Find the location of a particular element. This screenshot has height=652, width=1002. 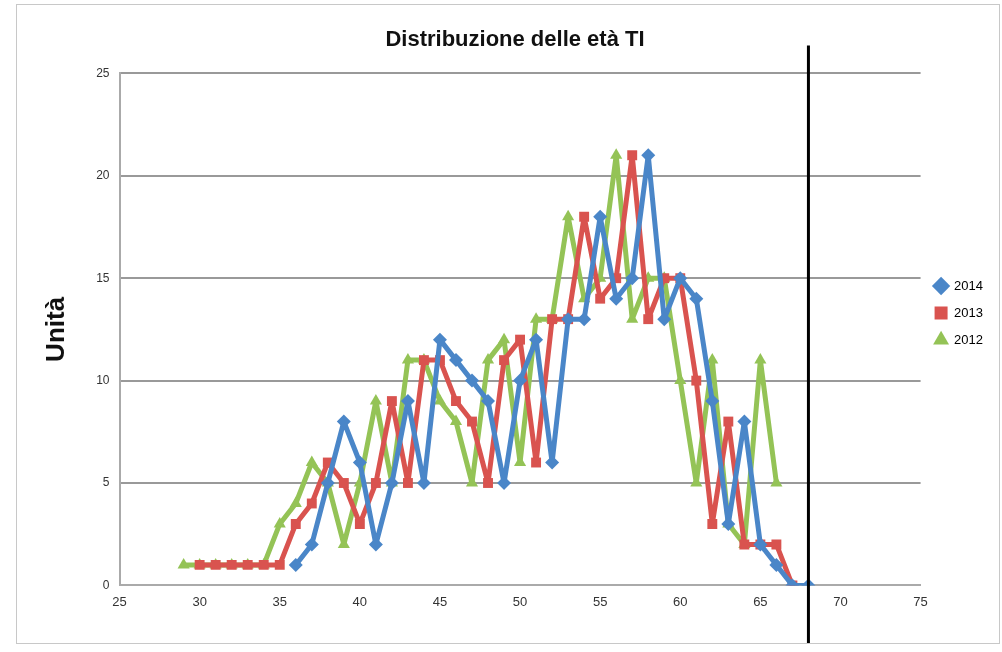

x-tick-label: 60 is located at coordinates (680, 601).